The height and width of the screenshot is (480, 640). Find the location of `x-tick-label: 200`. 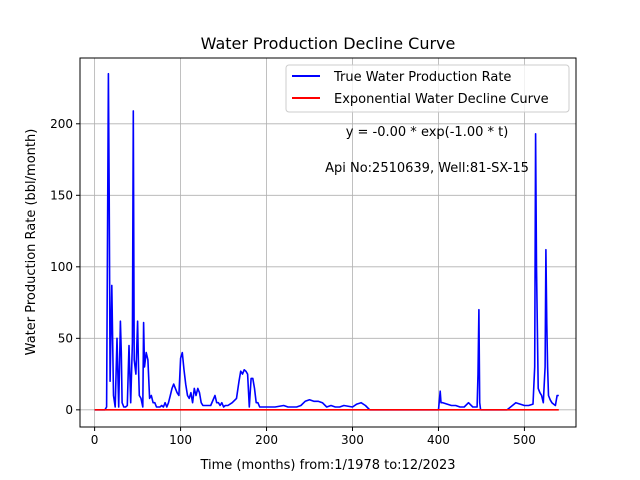

x-tick-label: 200 is located at coordinates (266, 440).